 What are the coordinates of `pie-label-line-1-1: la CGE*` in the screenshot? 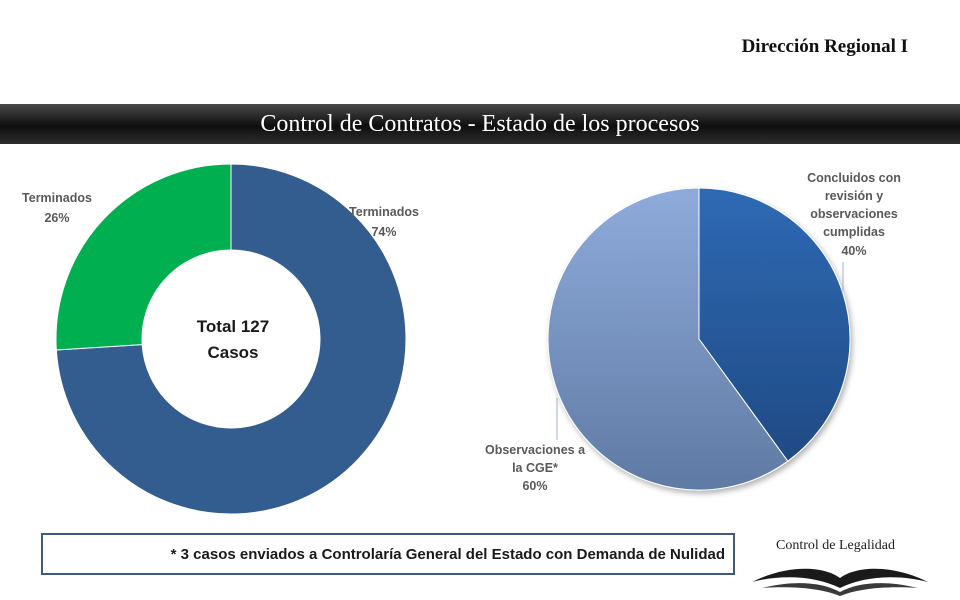 It's located at (535, 468).